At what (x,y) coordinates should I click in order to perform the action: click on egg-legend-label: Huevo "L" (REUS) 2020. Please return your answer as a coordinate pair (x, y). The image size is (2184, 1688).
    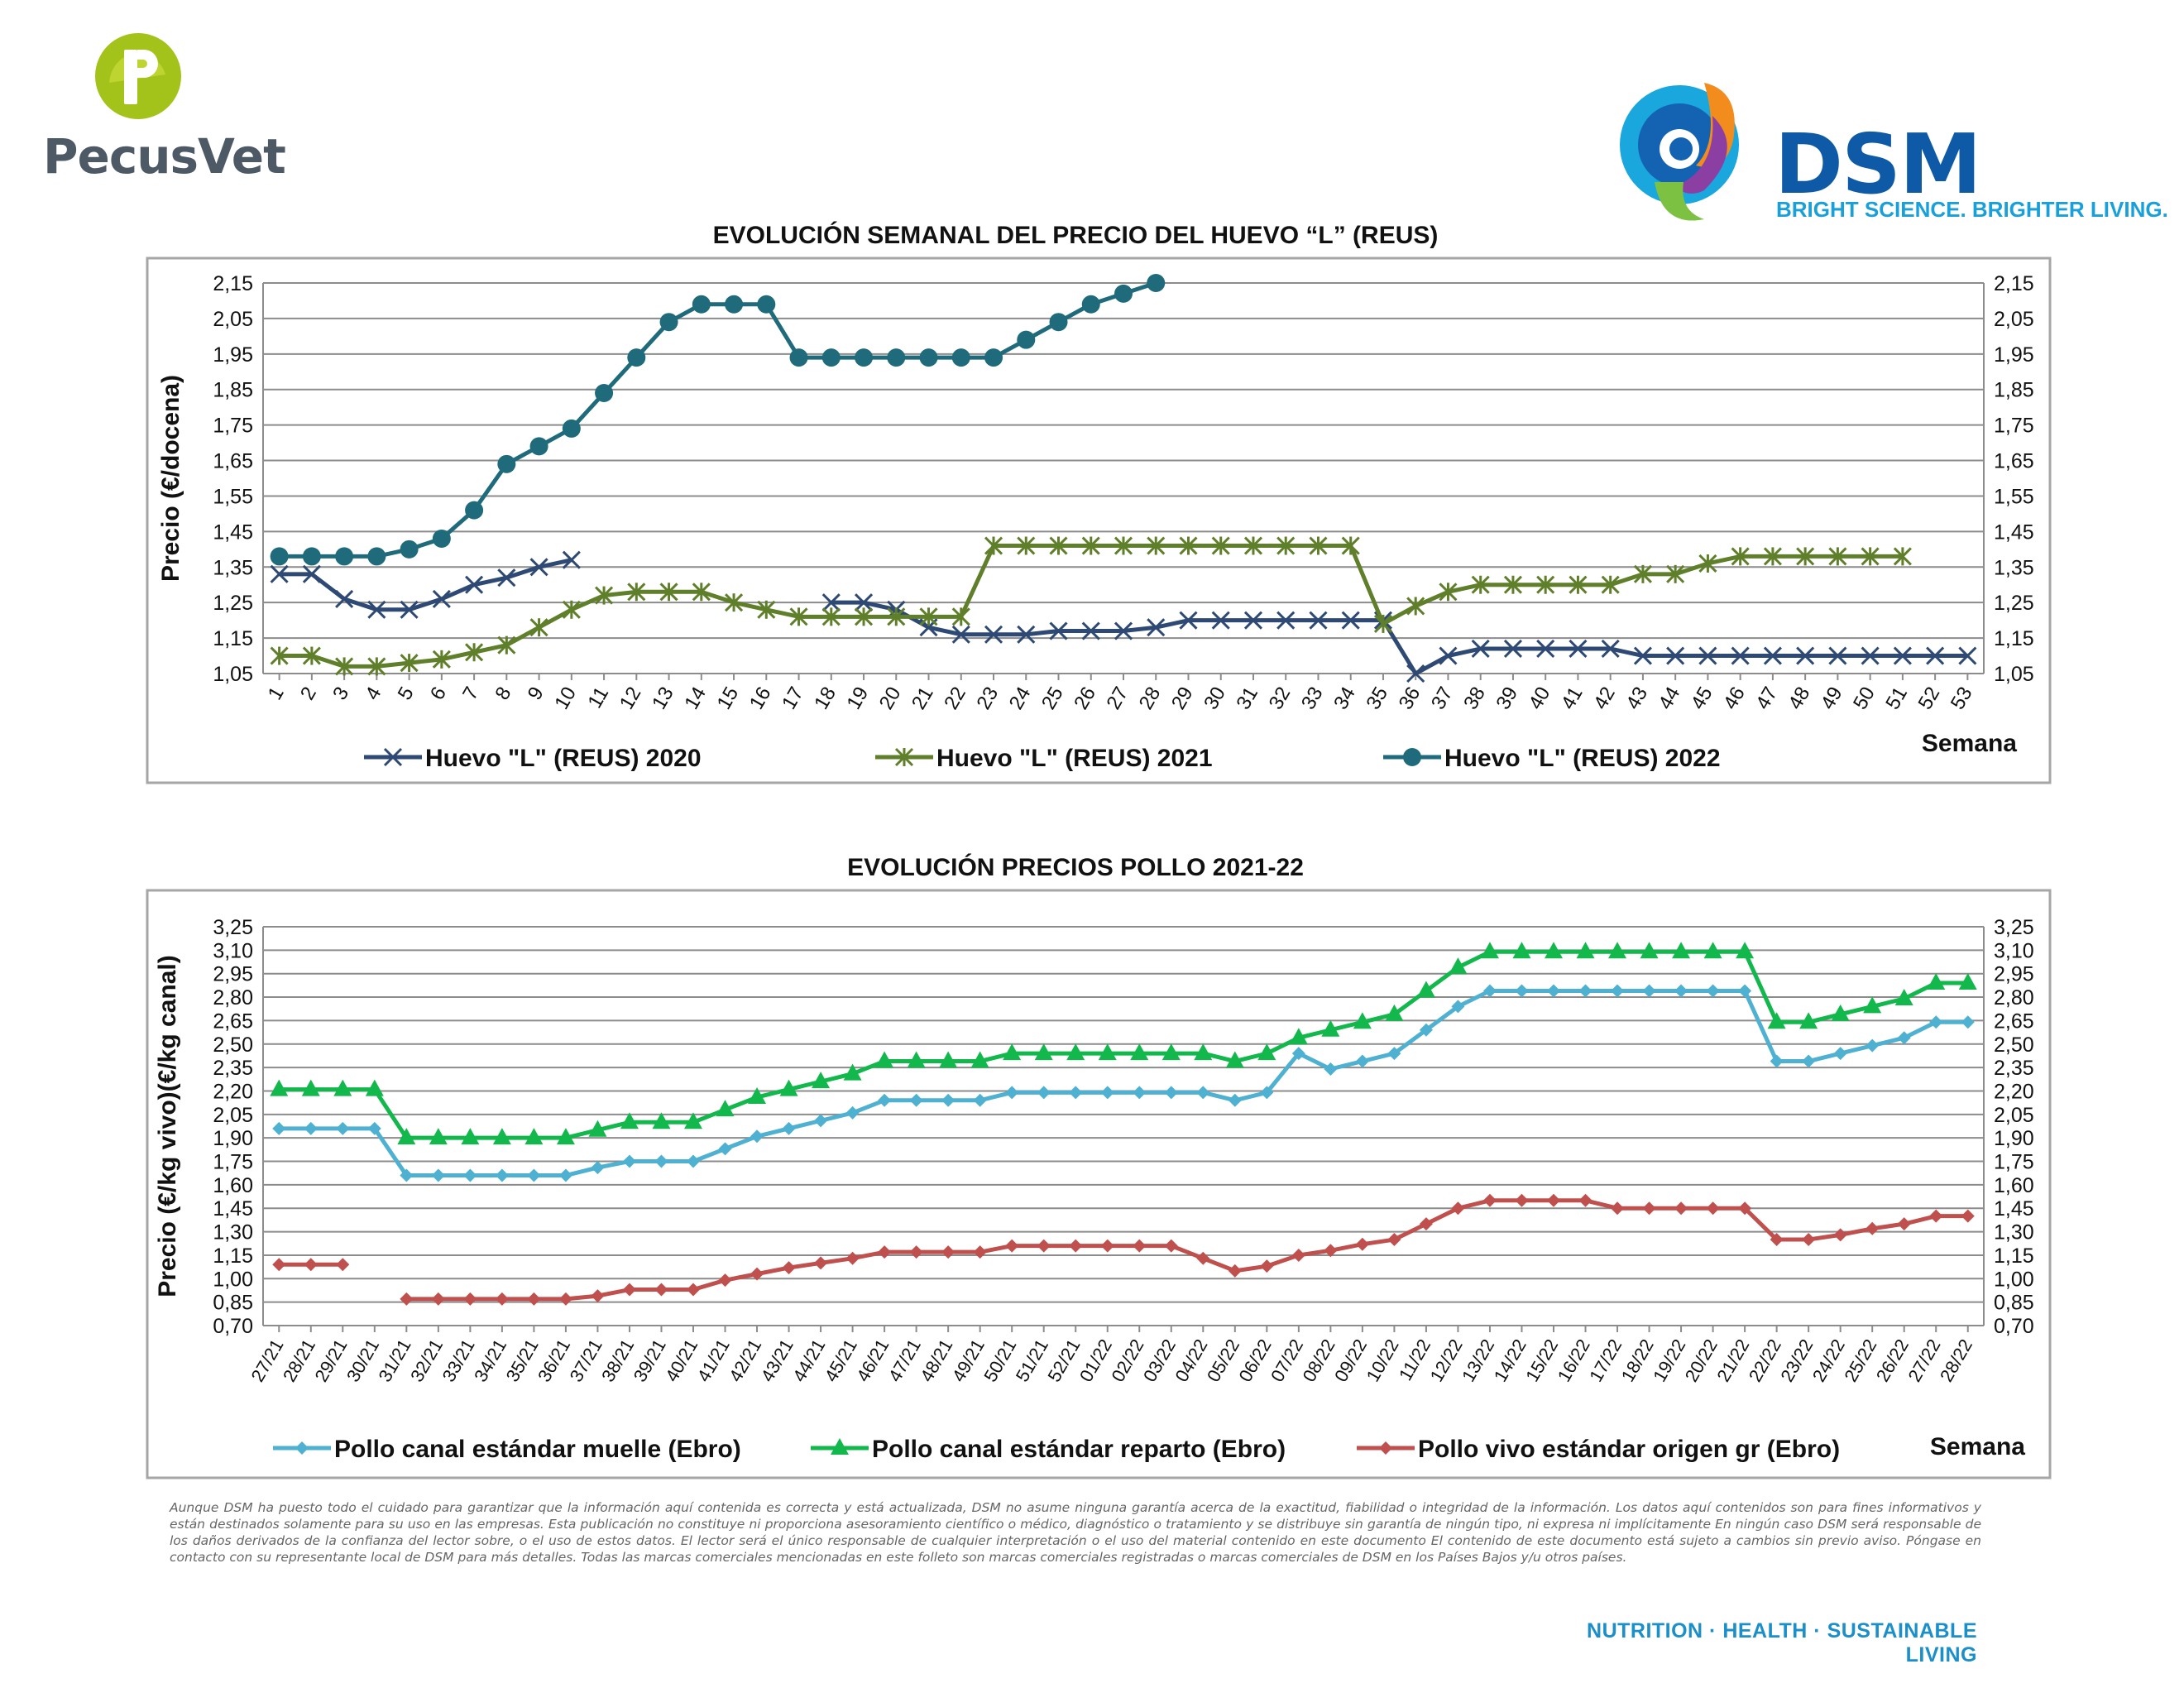
    Looking at the image, I should click on (563, 758).